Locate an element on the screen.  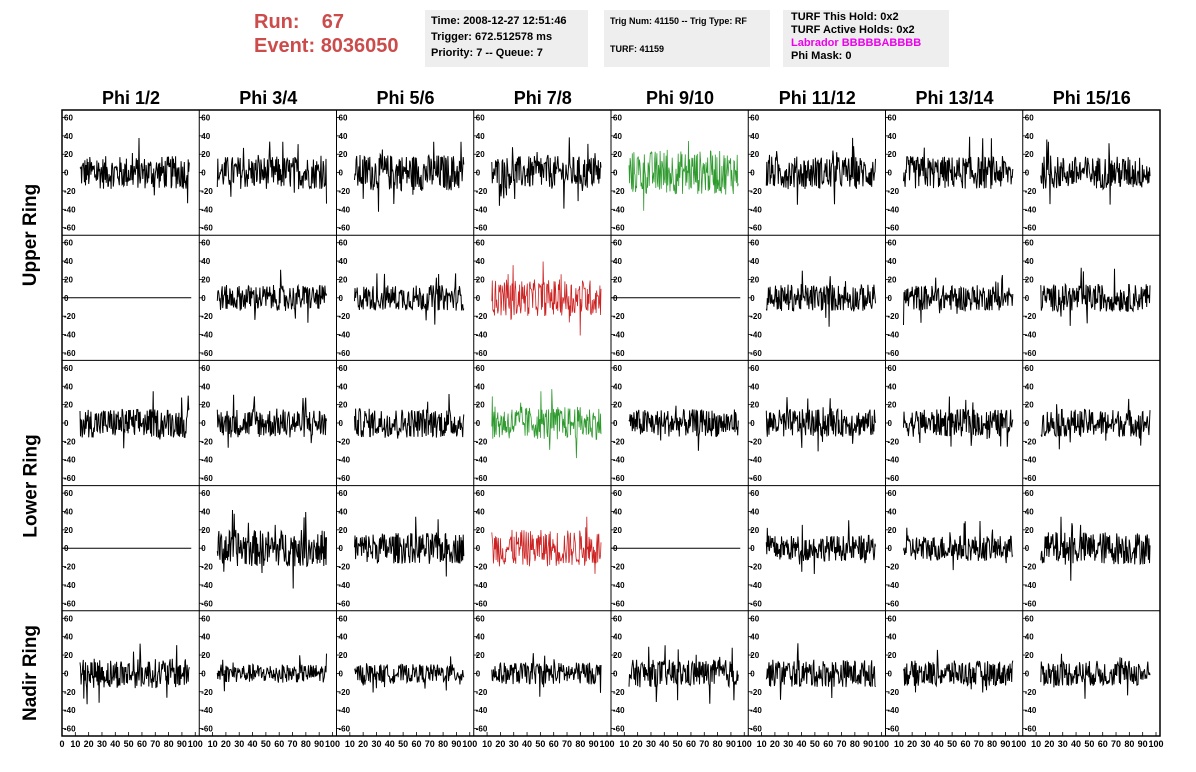
x-tick-label: 70 is located at coordinates (842, 744).